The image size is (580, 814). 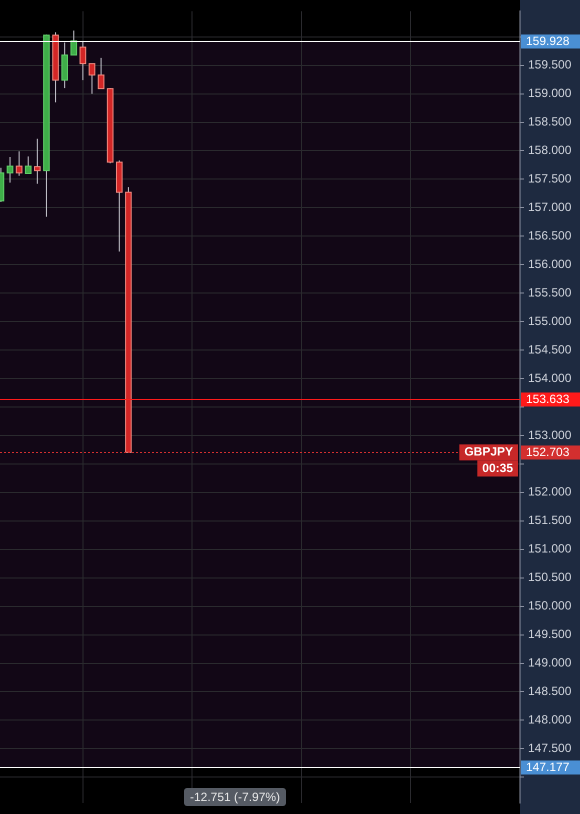 I want to click on y-tick-label: 147.500, so click(x=550, y=748).